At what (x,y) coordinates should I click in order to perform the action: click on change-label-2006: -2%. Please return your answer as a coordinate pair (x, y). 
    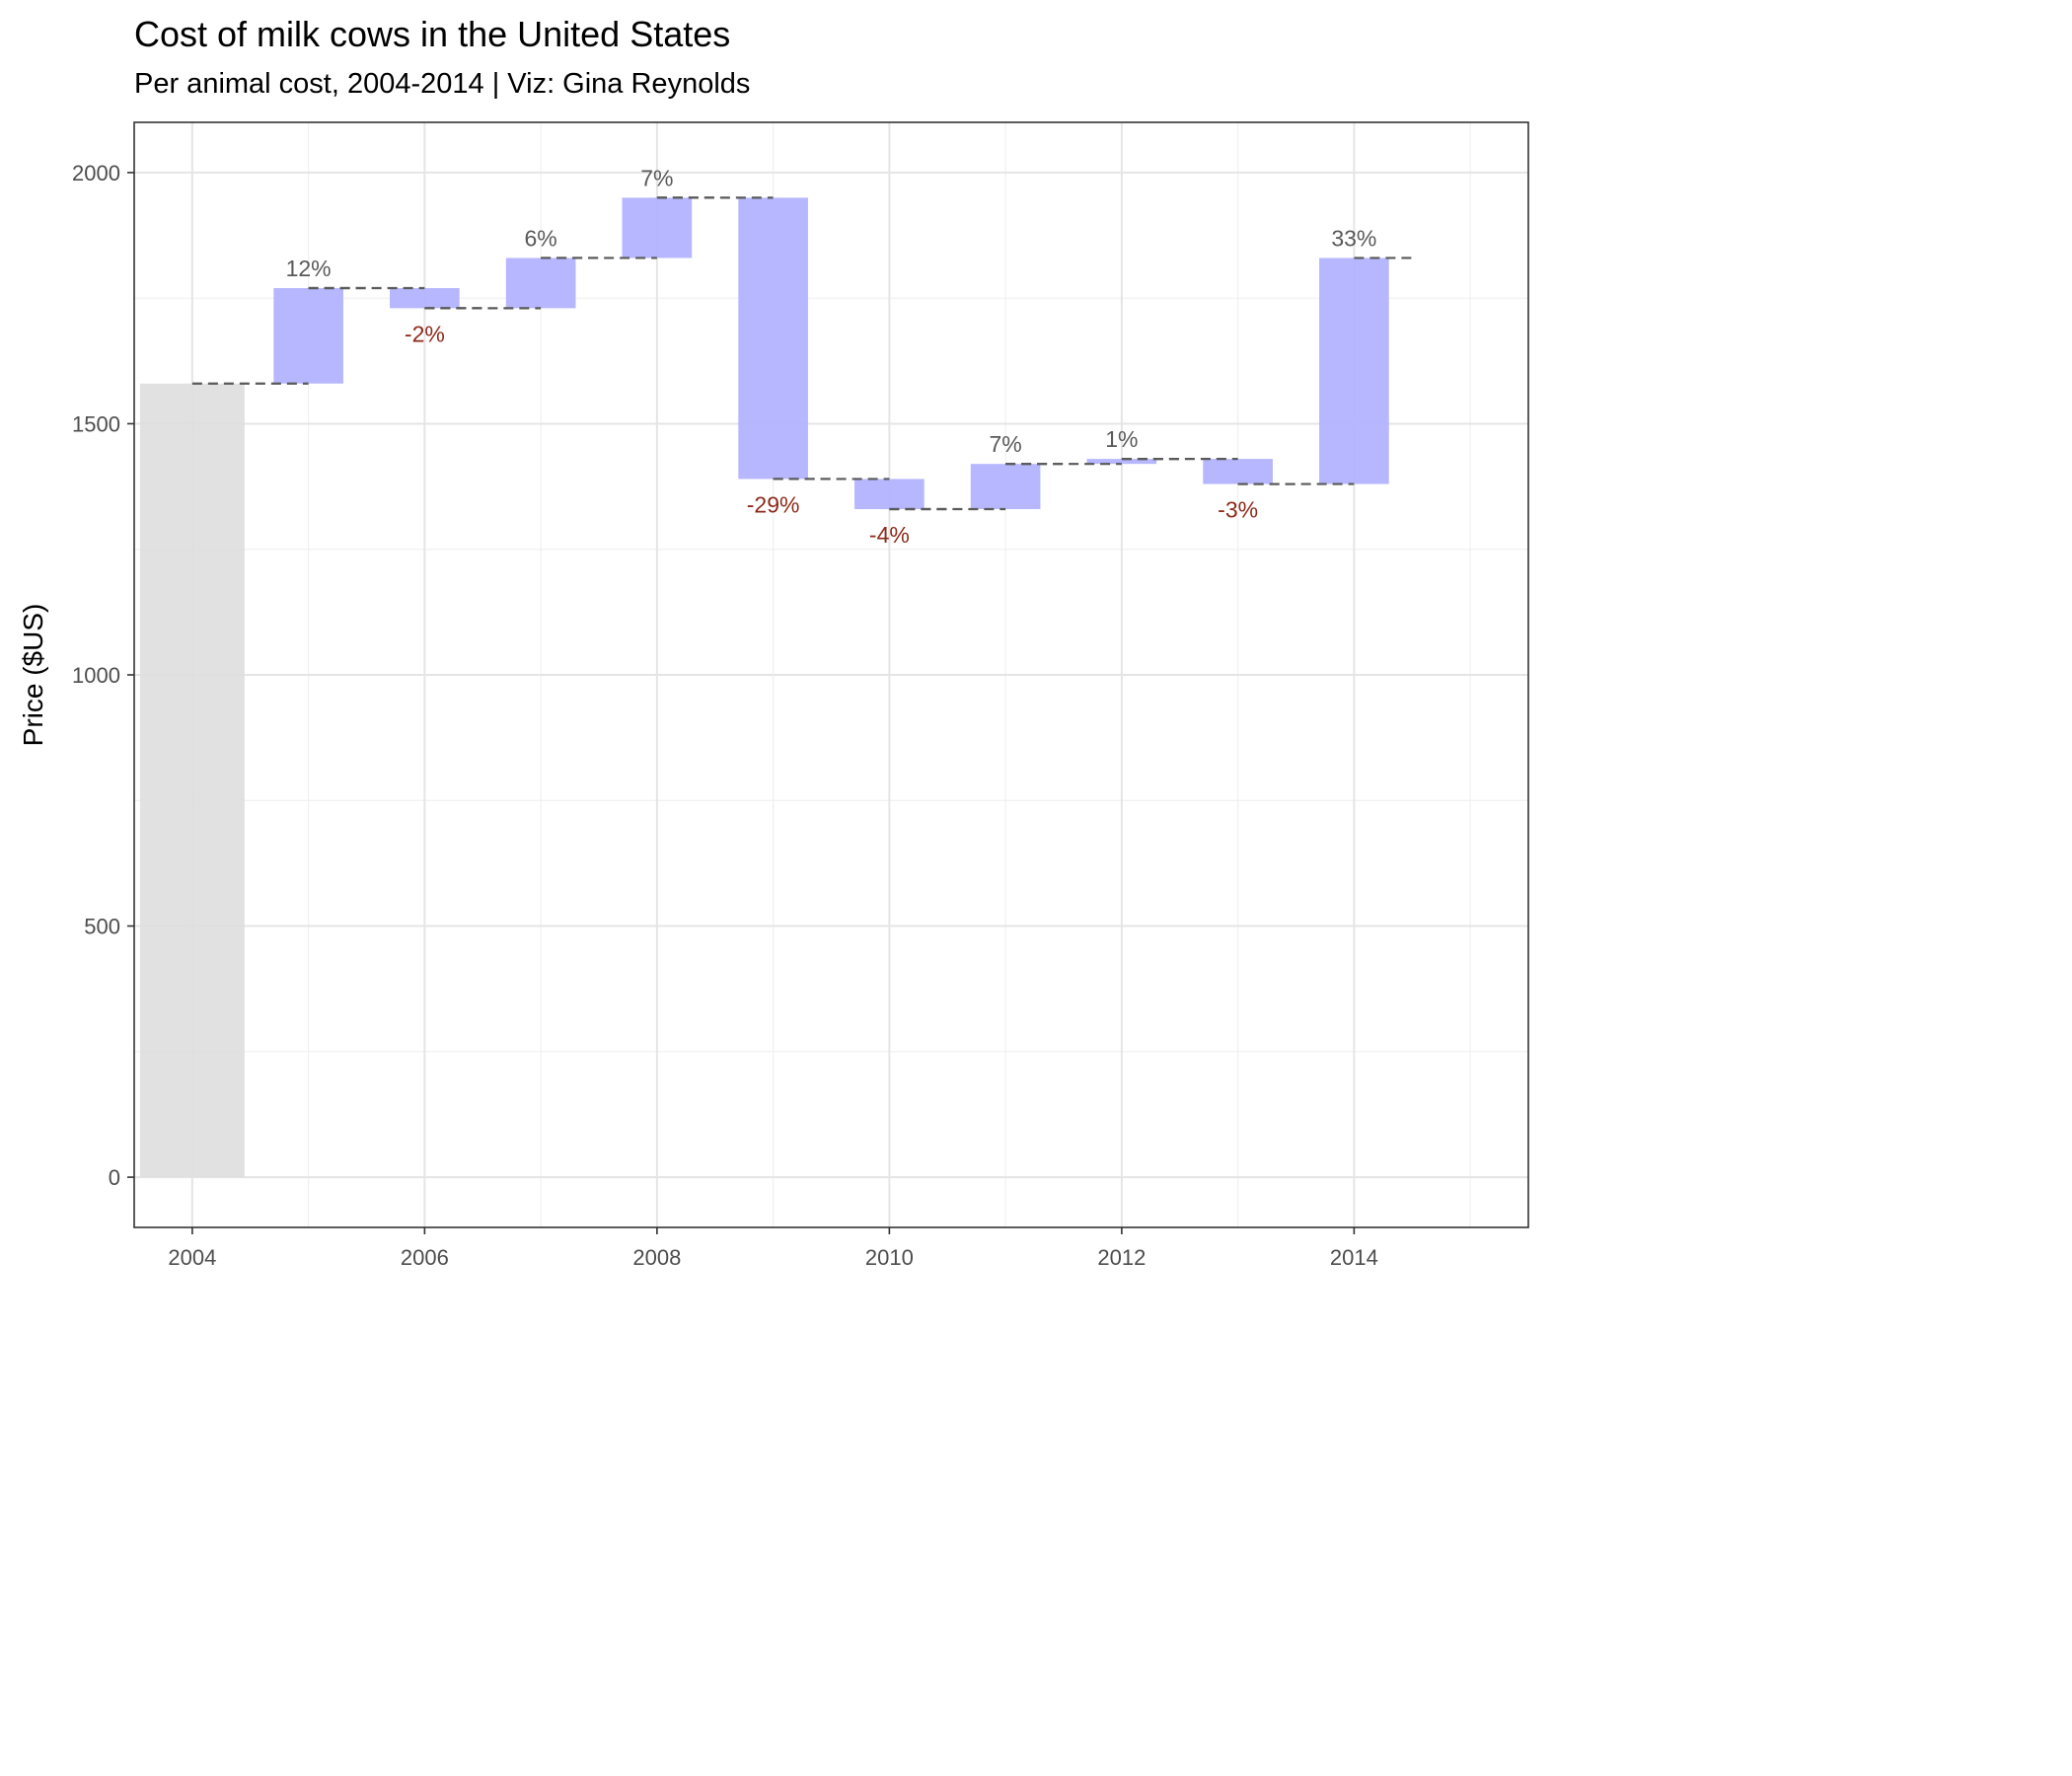
    Looking at the image, I should click on (425, 333).